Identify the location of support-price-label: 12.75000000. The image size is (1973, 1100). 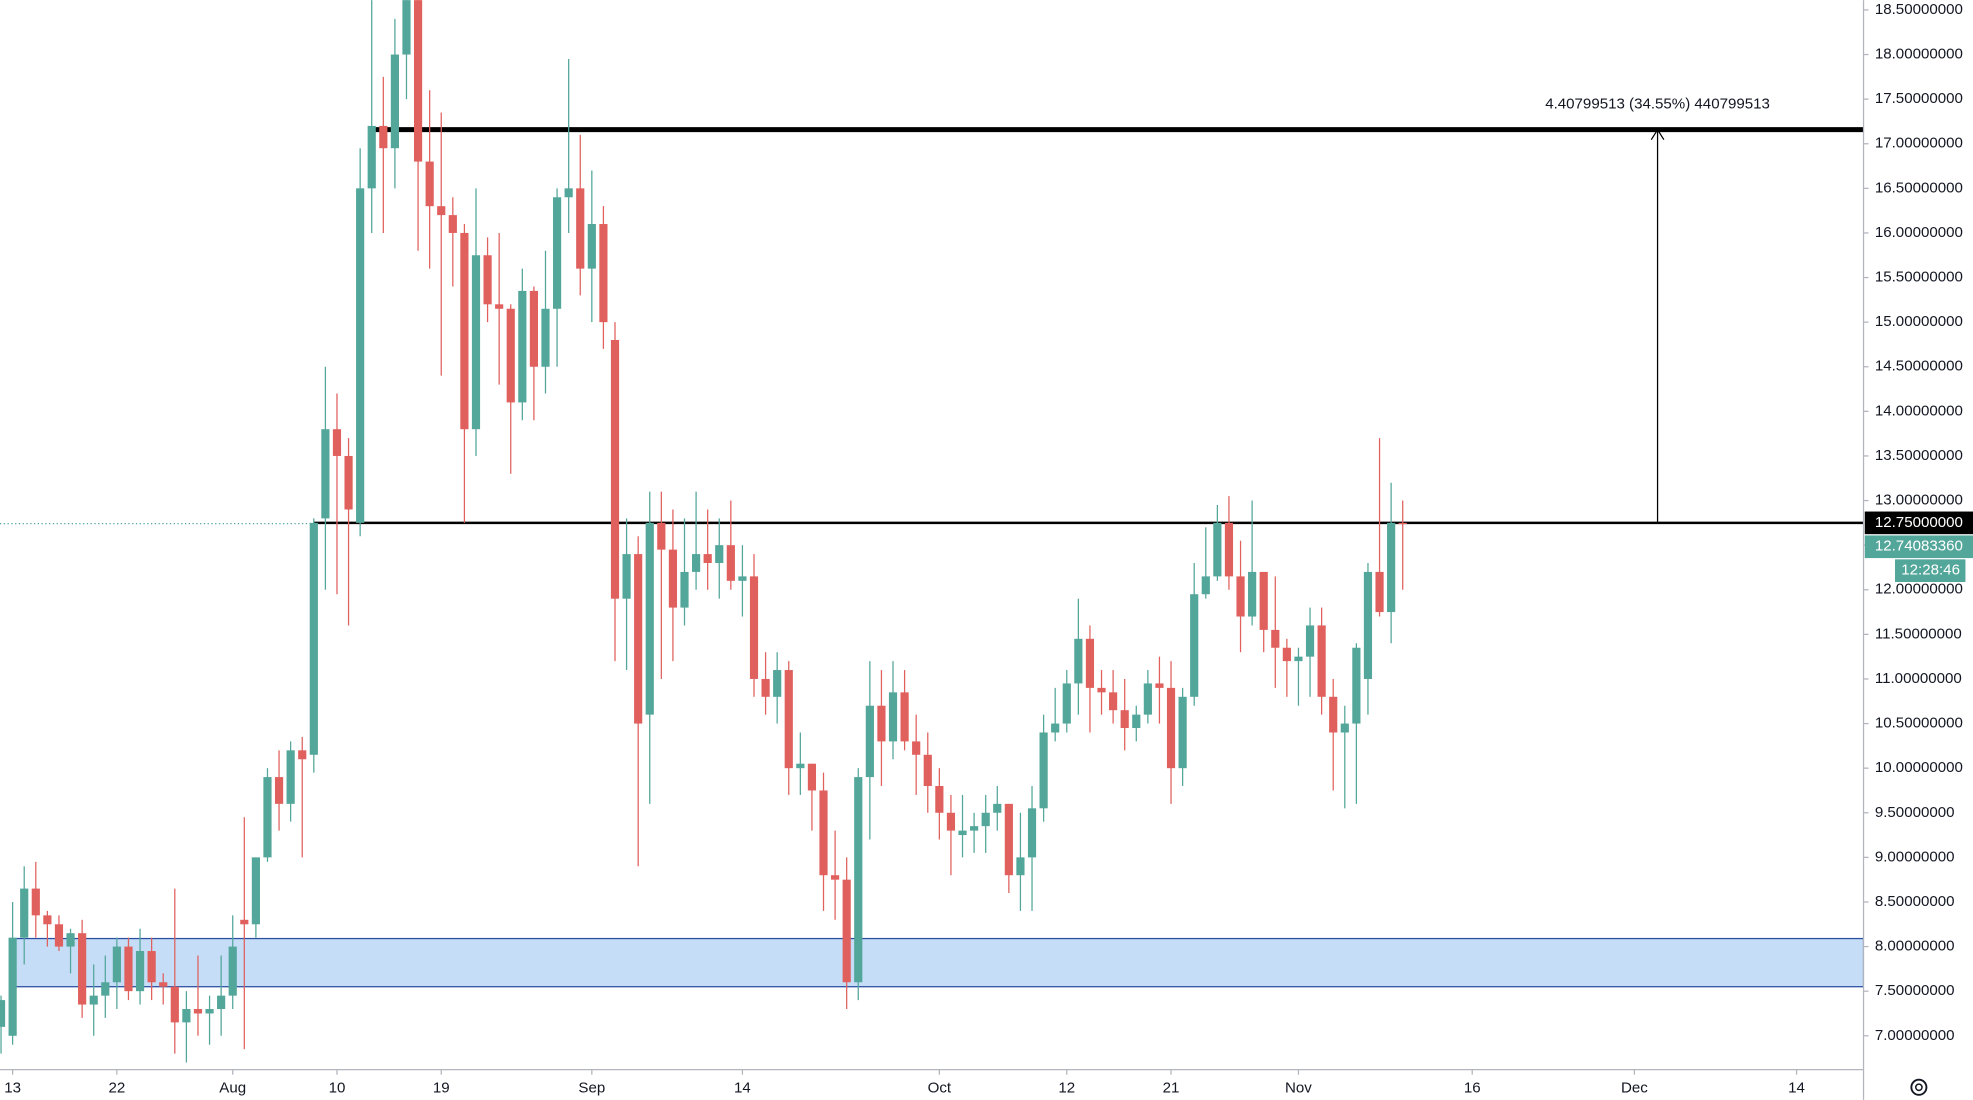
(1919, 522).